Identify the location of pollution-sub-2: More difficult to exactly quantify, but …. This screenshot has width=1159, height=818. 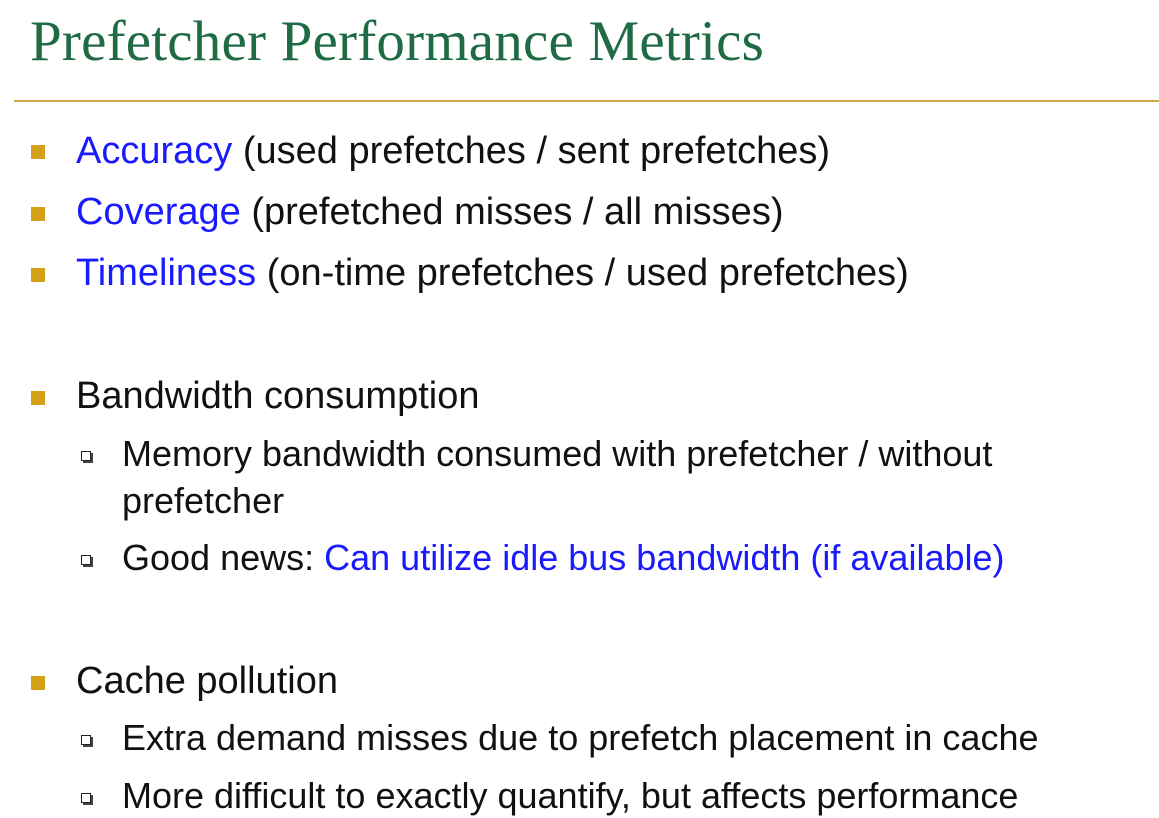
(570, 795).